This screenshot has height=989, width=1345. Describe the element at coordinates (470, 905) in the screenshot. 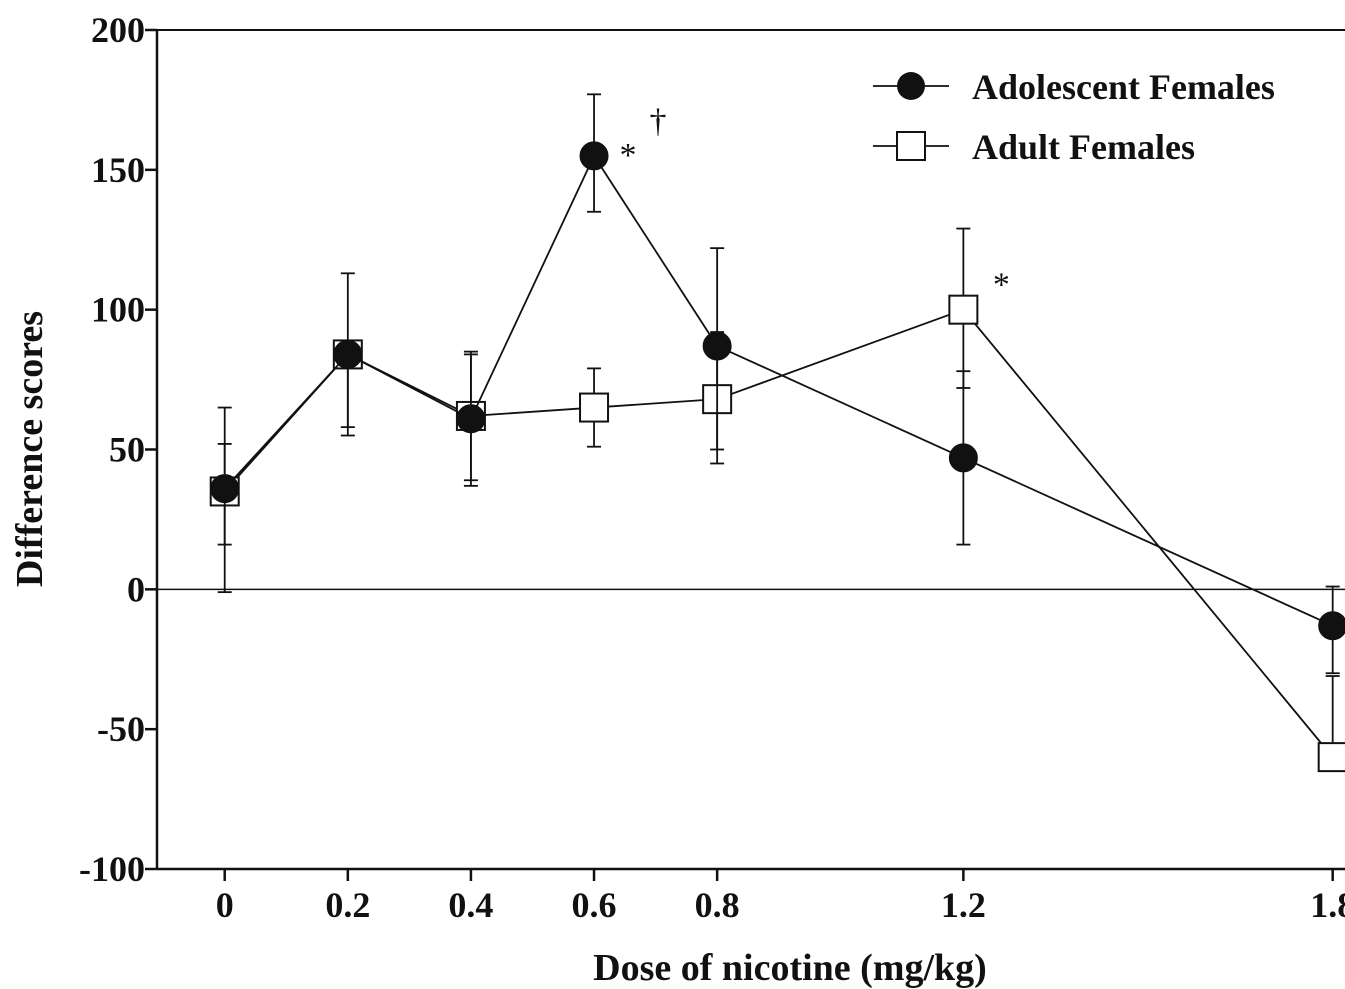

I see `x-tick-label: 0.4` at that location.